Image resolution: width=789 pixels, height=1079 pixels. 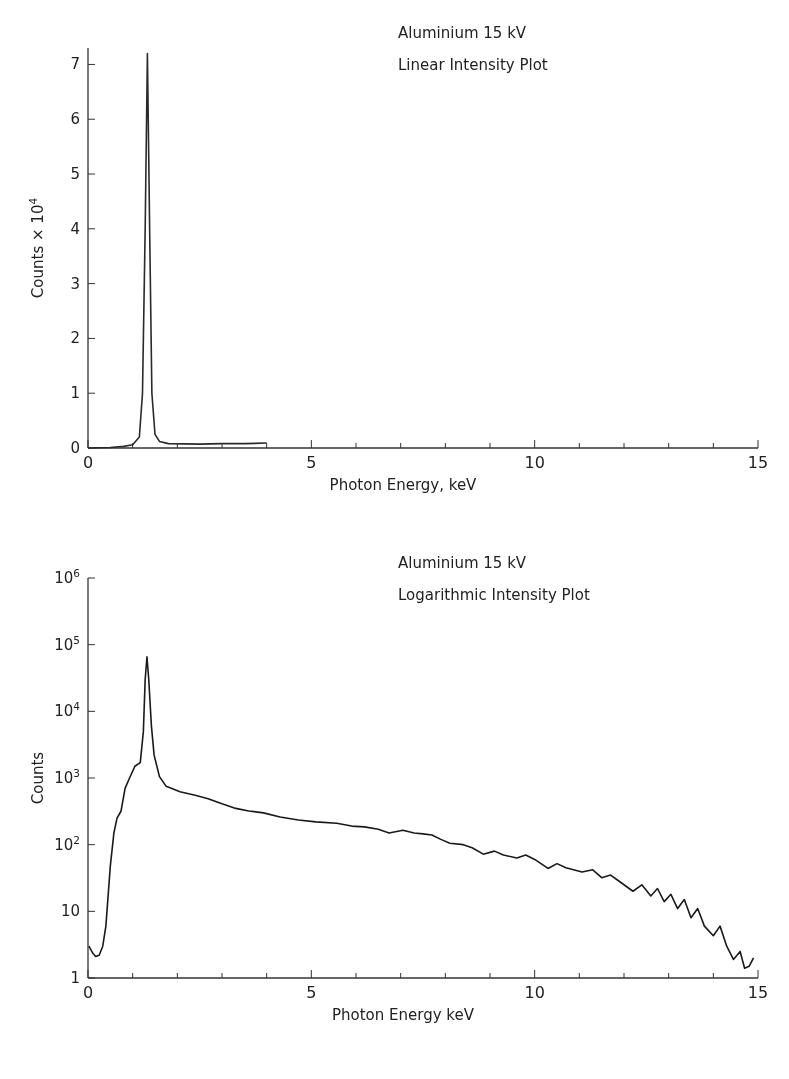 I want to click on y-tick-label: 10$^{4}$, so click(x=67, y=710).